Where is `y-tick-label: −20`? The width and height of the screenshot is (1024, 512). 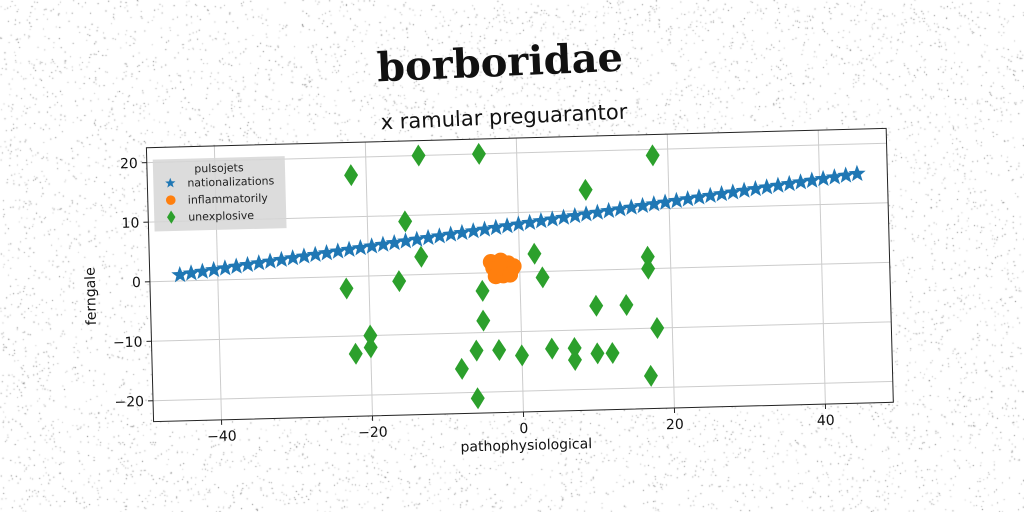
y-tick-label: −20 is located at coordinates (129, 402).